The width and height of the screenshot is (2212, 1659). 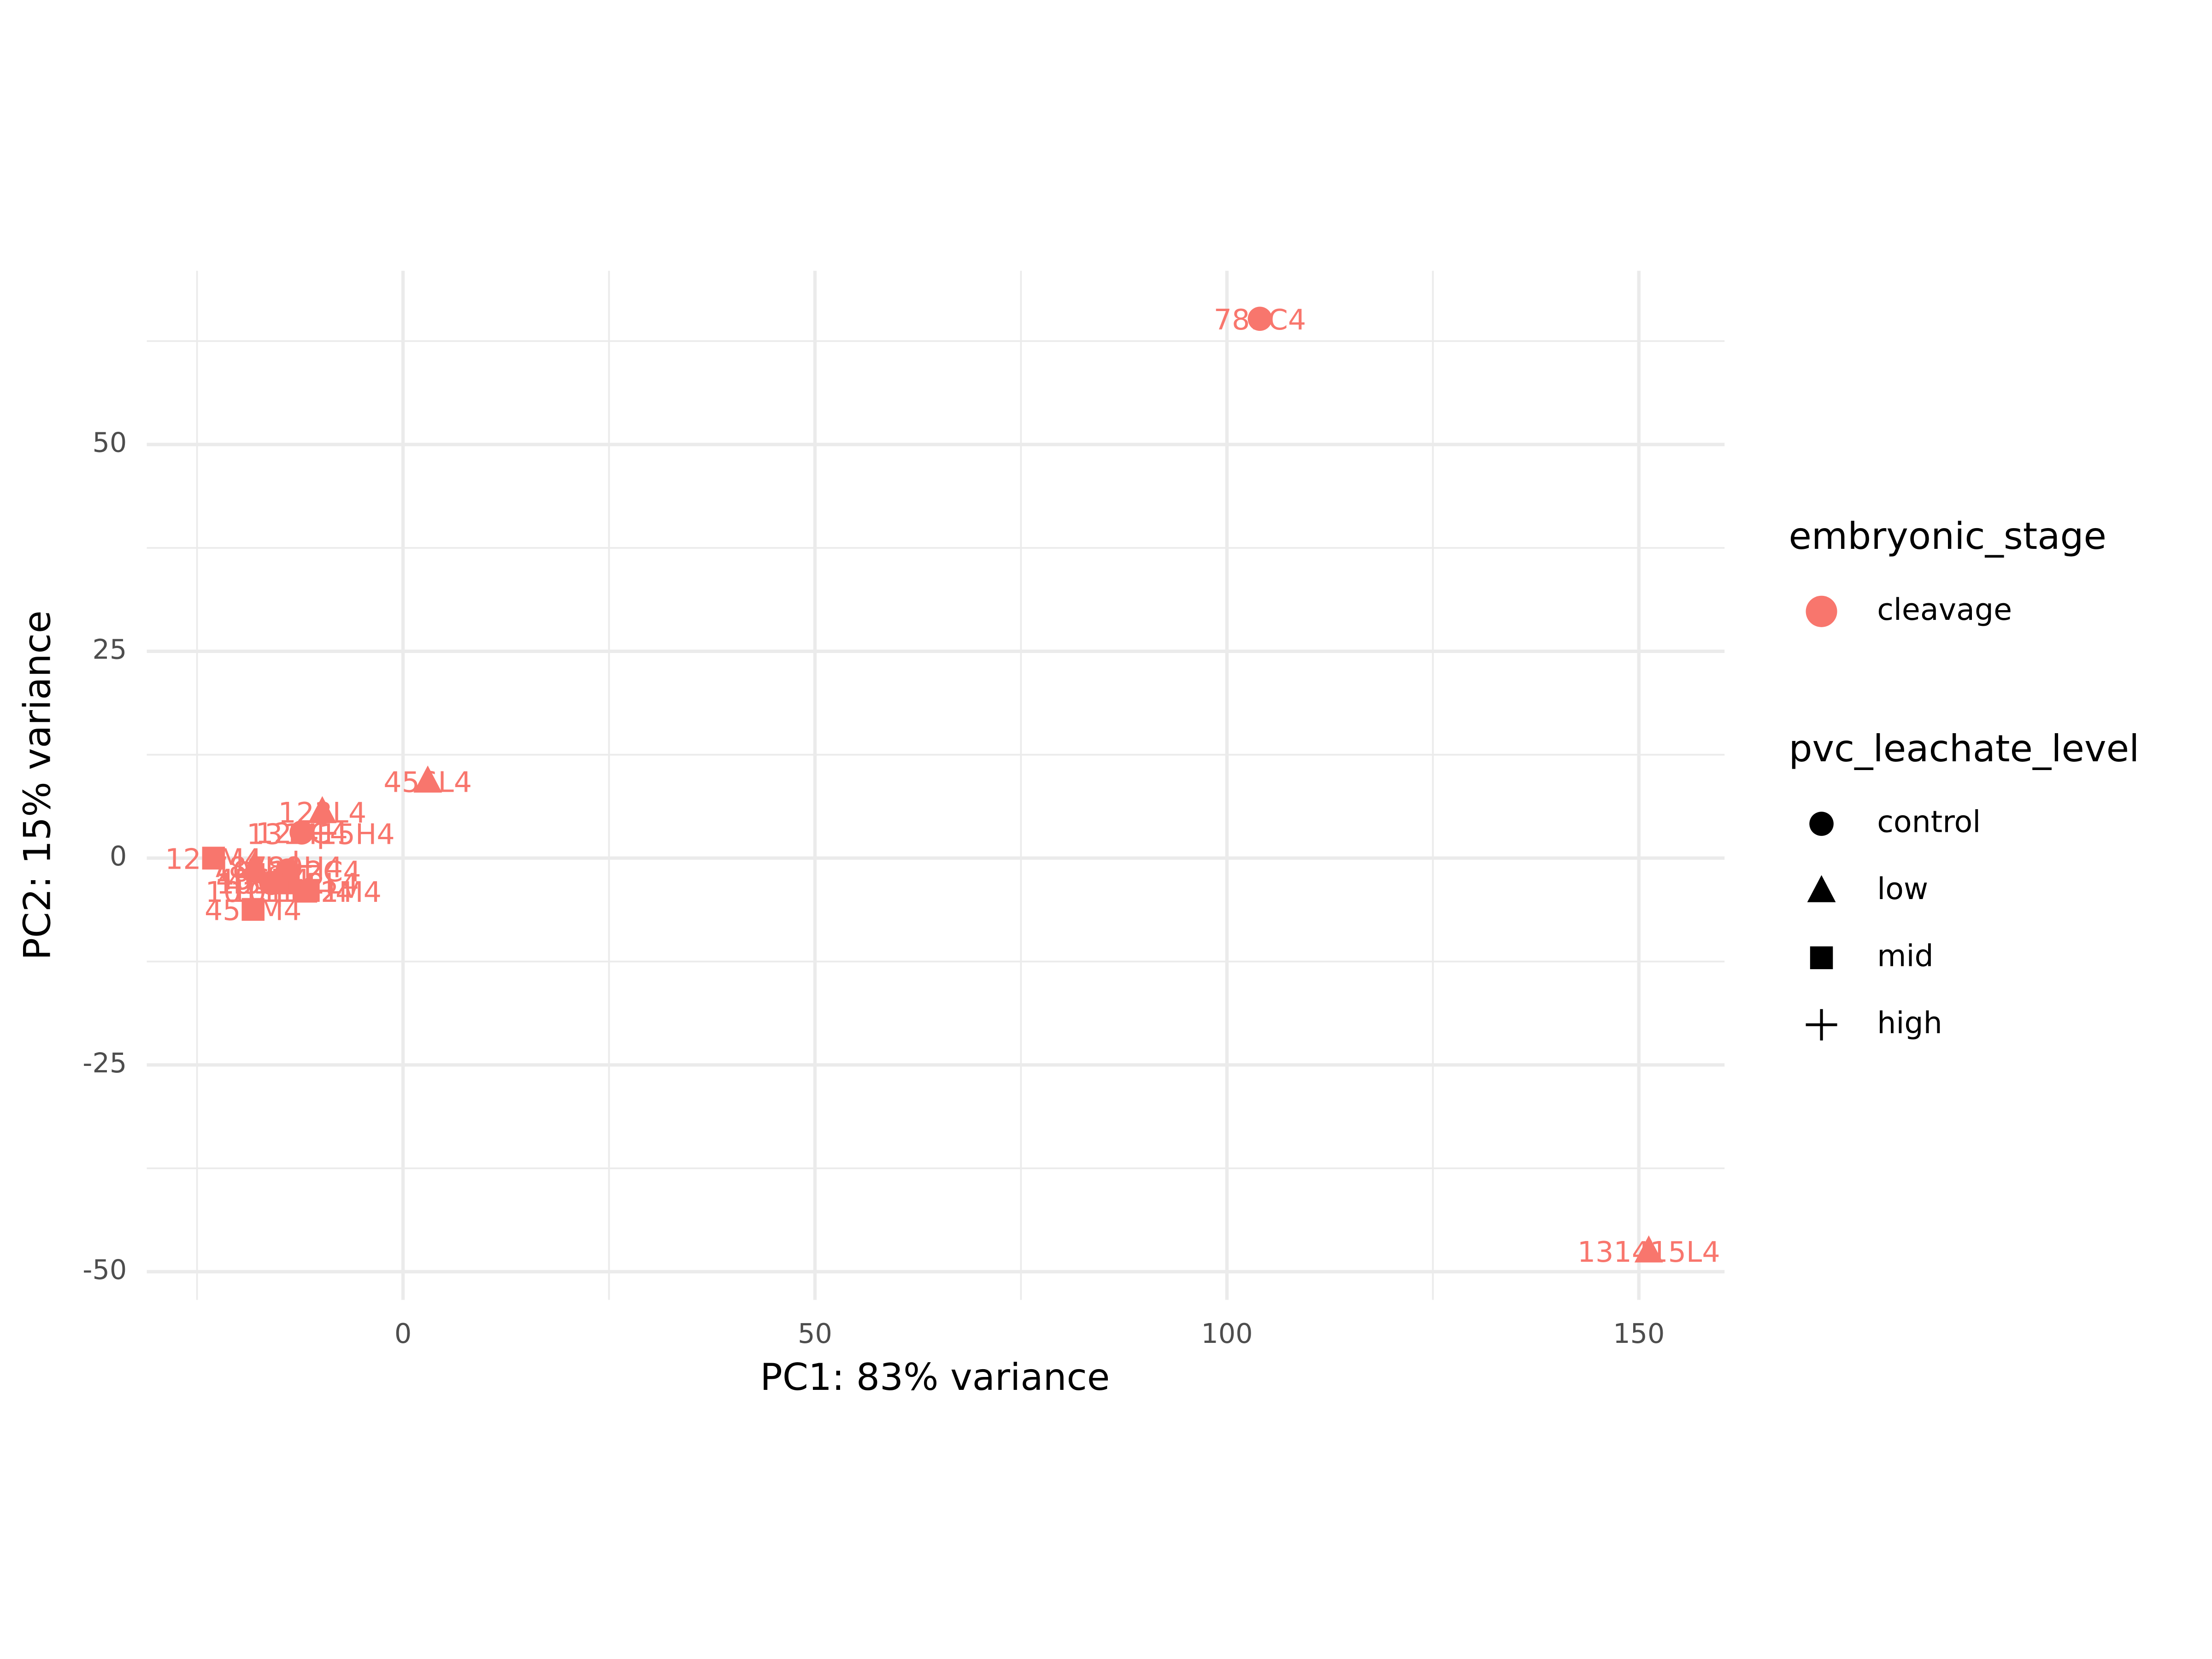 What do you see at coordinates (1905, 956) in the screenshot?
I see `legend-entry: mid` at bounding box center [1905, 956].